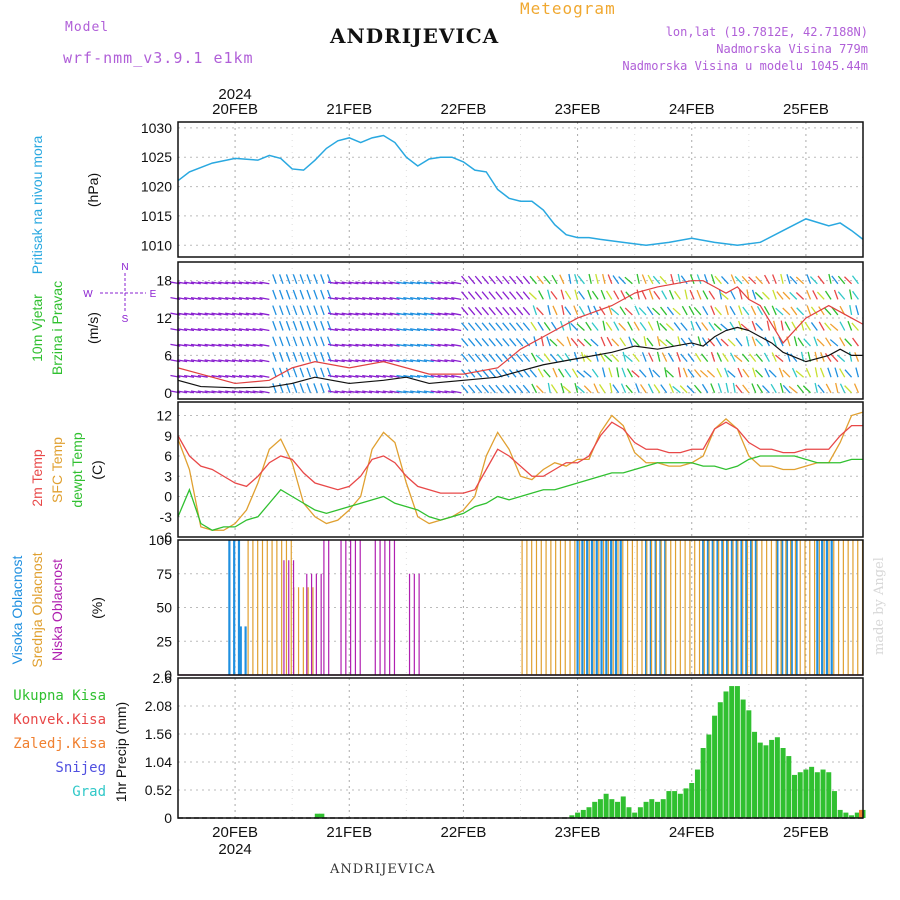 Image resolution: width=900 pixels, height=900 pixels. Describe the element at coordinates (158, 58) in the screenshot. I see `model-name: wrf-nmm_v3.9.1 e1km` at that location.